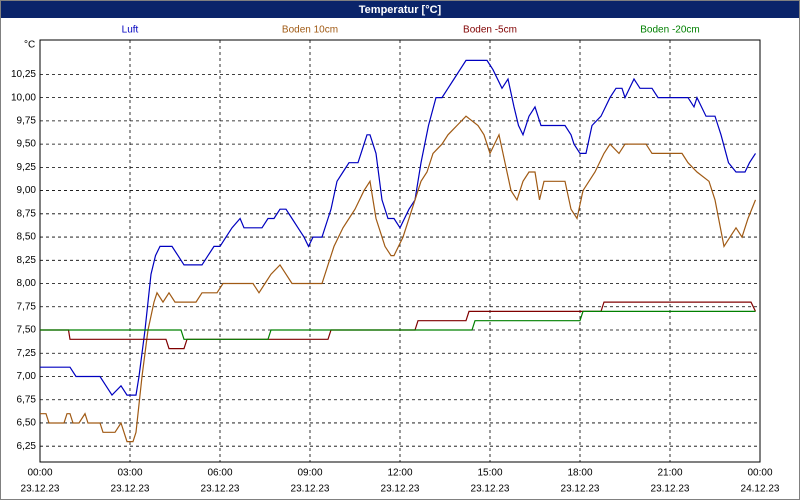  I want to click on y-tick-label: 10,00, so click(23, 97).